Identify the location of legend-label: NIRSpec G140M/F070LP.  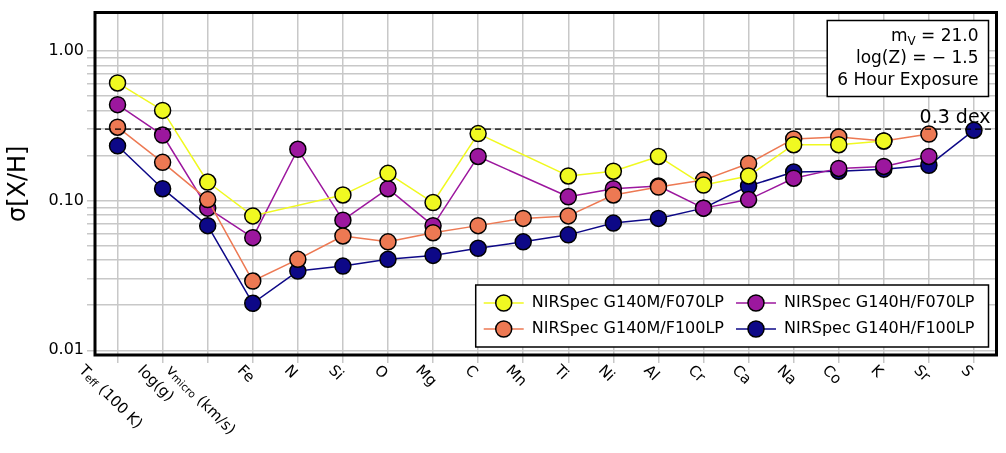
(628, 302).